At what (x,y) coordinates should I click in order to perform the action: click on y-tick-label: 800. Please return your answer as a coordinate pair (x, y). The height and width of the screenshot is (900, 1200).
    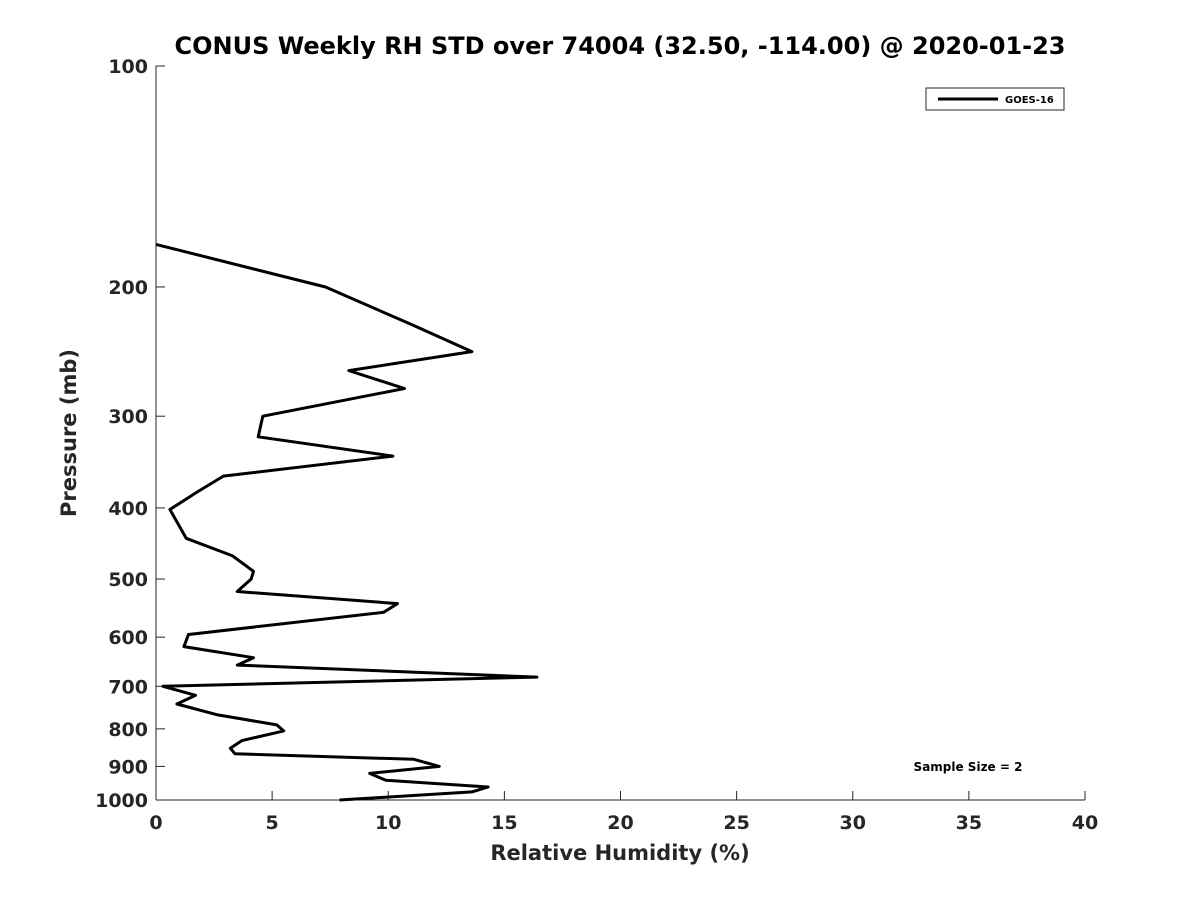
    Looking at the image, I should click on (128, 730).